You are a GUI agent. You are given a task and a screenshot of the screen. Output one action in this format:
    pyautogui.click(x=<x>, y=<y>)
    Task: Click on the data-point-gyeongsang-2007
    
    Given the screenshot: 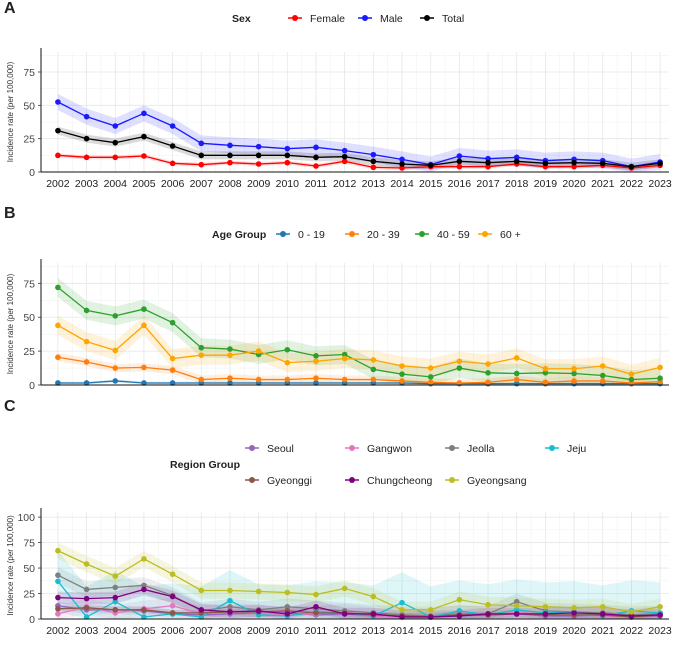 What is the action you would take?
    pyautogui.click(x=201, y=590)
    